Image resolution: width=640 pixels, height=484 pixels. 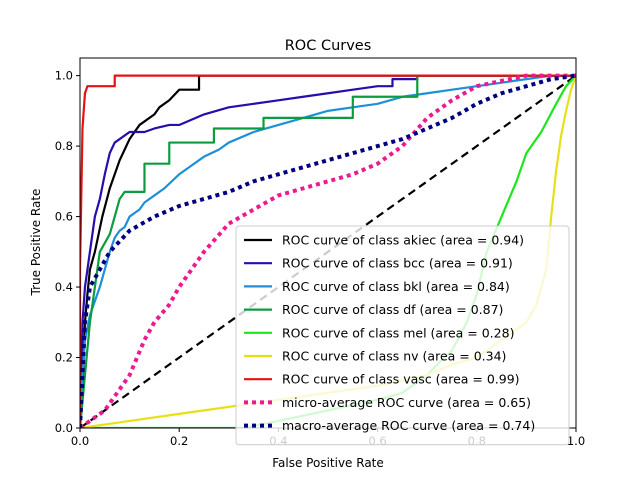 What do you see at coordinates (398, 332) in the screenshot?
I see `legend-label: ROC curve of class mel (area = 0.28)` at bounding box center [398, 332].